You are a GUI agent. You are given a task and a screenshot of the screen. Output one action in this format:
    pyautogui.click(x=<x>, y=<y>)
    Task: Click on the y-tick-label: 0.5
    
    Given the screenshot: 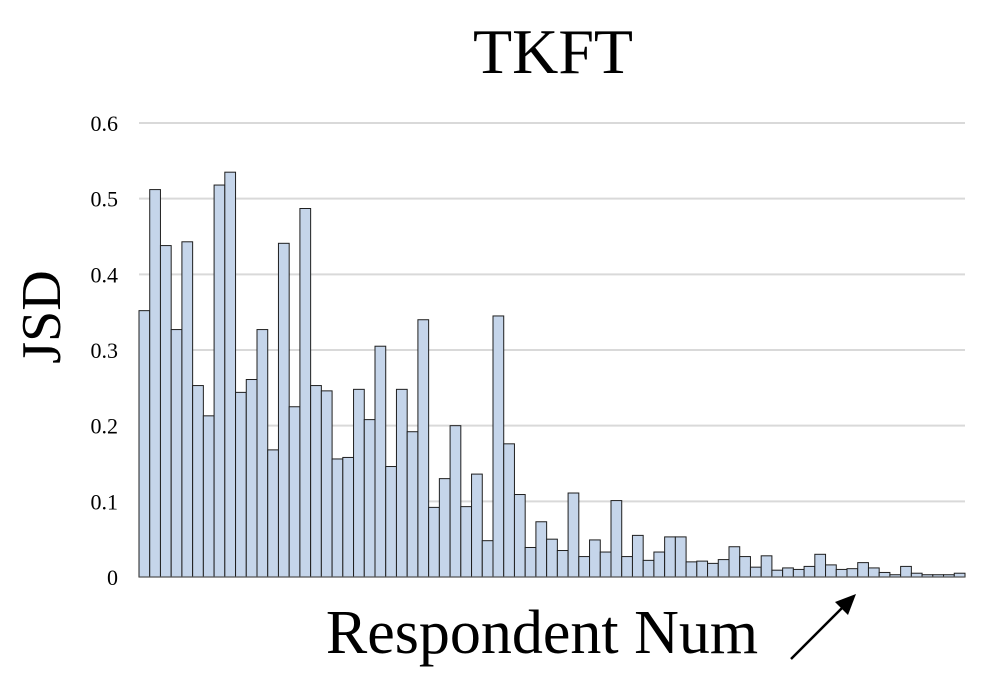 What is the action you would take?
    pyautogui.click(x=105, y=199)
    